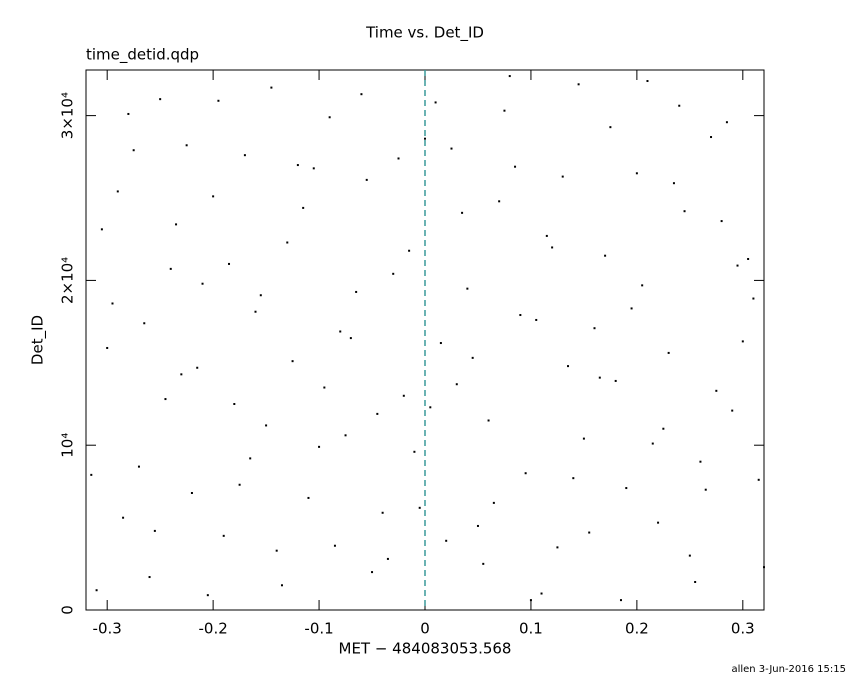 This screenshot has width=850, height=680. What do you see at coordinates (68, 115) in the screenshot?
I see `y-tick-label: 3×10⁴` at bounding box center [68, 115].